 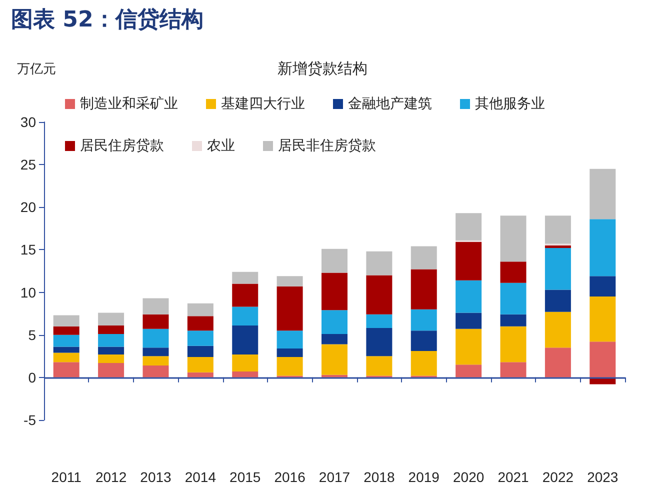 What do you see at coordinates (28, 122) in the screenshot?
I see `y-tick-label: 30` at bounding box center [28, 122].